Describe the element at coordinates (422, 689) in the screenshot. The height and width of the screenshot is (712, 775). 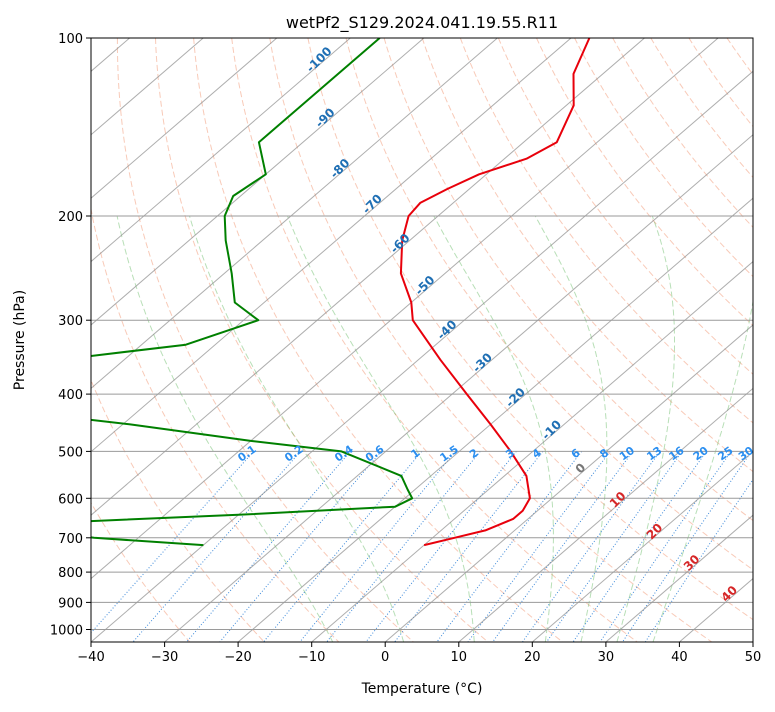
I see `x-axis-label: Temperature (°C)` at that location.